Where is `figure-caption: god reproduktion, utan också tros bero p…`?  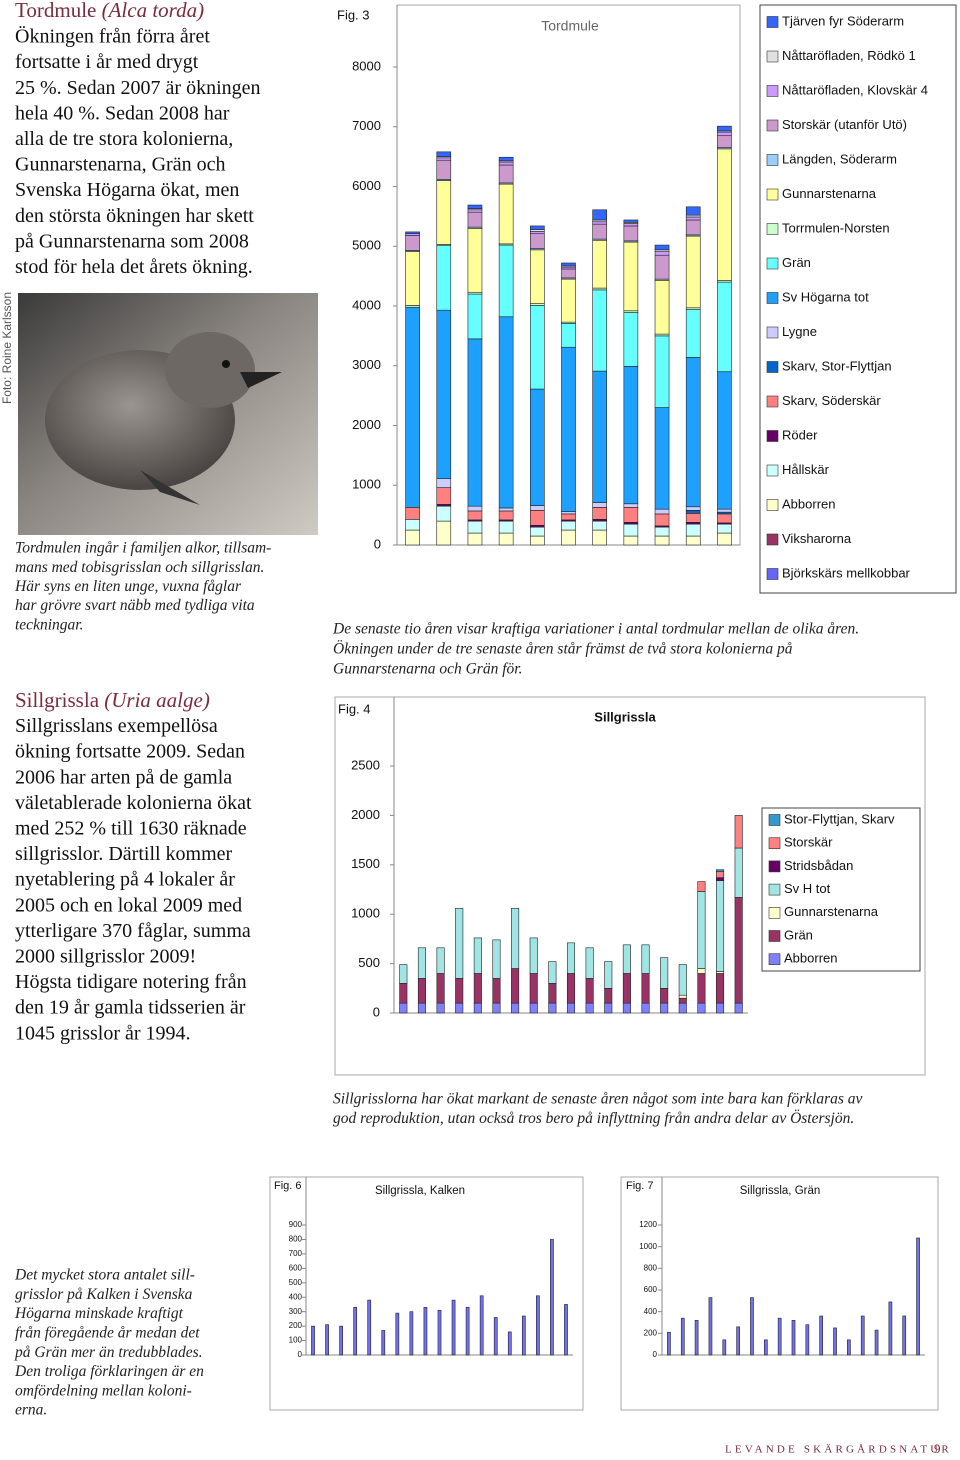
figure-caption: god reproduktion, utan också tros bero p… is located at coordinates (593, 1118).